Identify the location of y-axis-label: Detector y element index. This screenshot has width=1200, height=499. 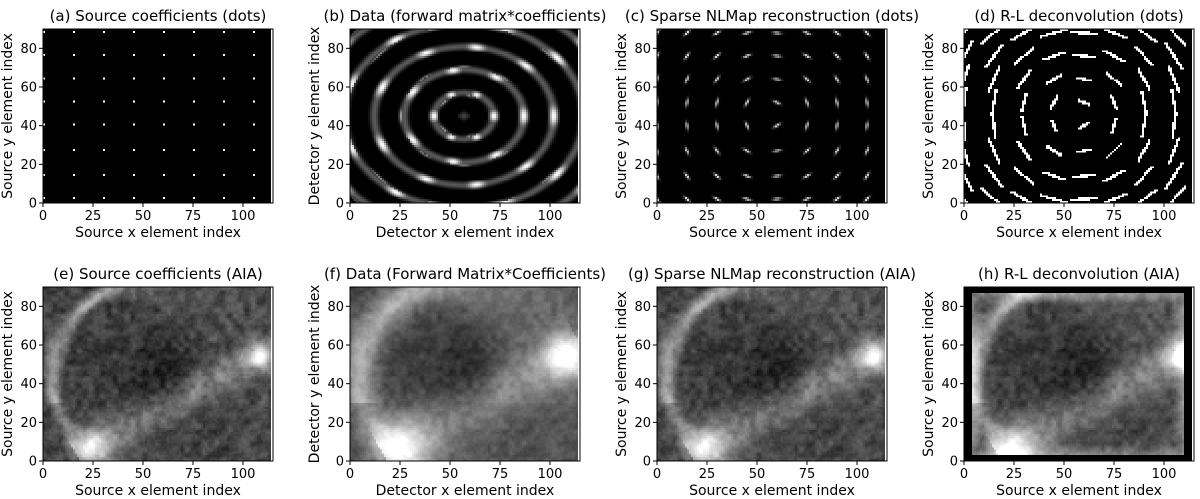
(315, 374).